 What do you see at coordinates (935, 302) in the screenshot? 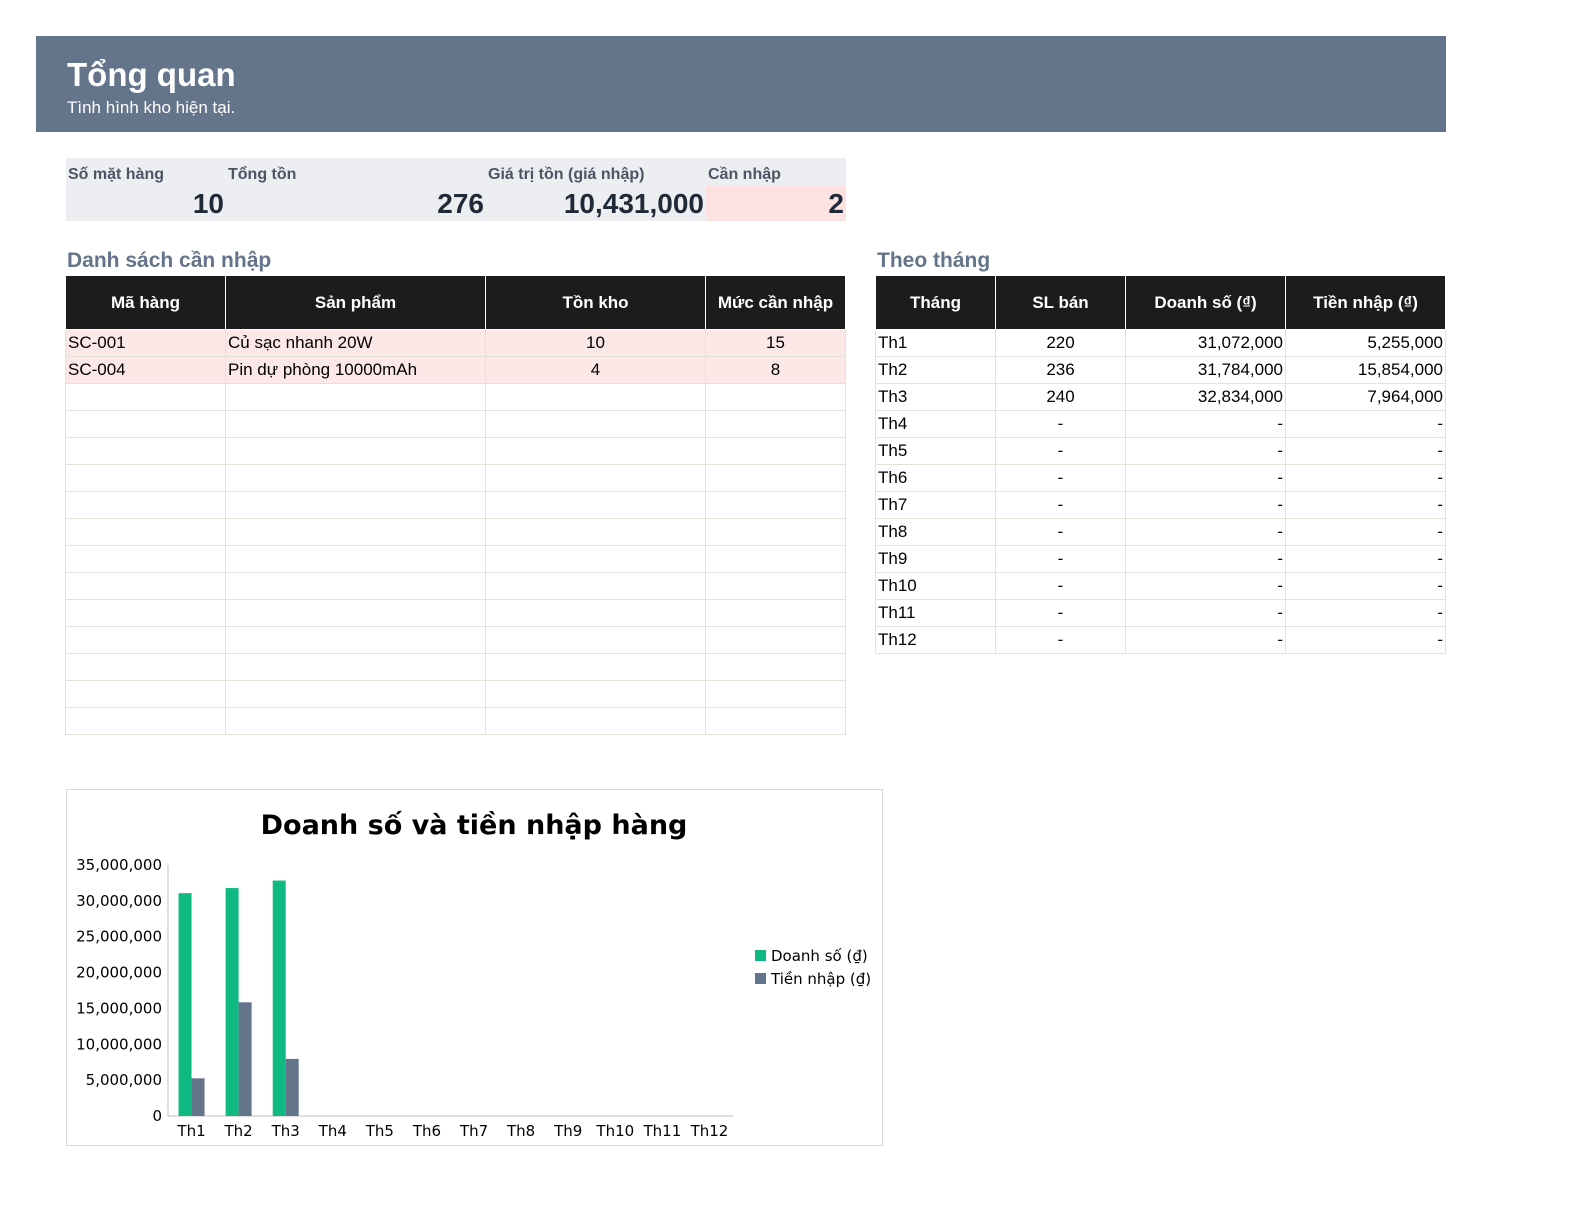
I see `column-header-month: Tháng` at bounding box center [935, 302].